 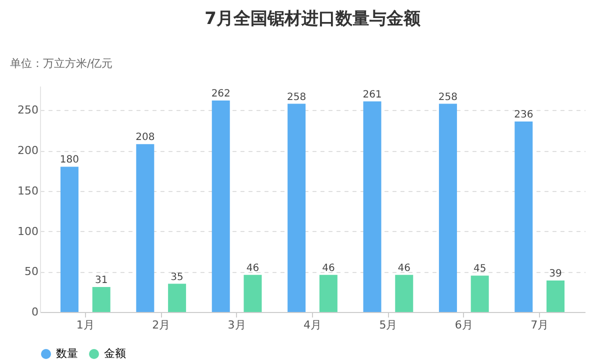 I want to click on legend-label: 金额, so click(x=115, y=353).